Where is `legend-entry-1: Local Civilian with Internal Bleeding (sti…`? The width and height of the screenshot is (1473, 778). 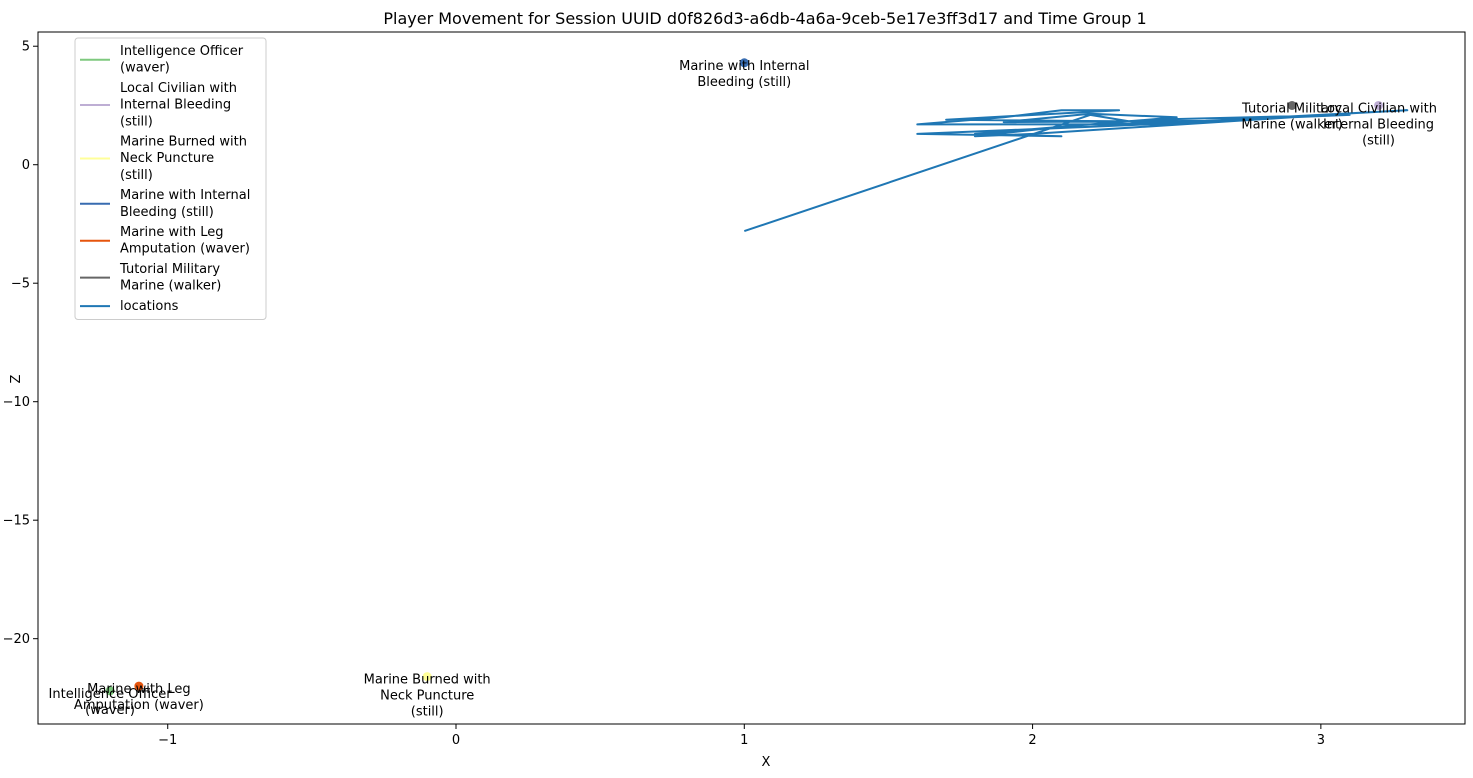
legend-entry-1: Local Civilian with Internal Bleeding (sti… is located at coordinates (178, 105).